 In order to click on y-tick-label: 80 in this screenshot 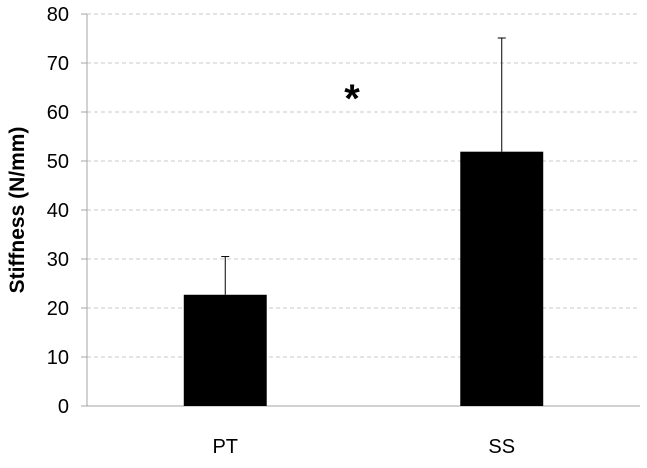, I will do `click(58, 15)`.